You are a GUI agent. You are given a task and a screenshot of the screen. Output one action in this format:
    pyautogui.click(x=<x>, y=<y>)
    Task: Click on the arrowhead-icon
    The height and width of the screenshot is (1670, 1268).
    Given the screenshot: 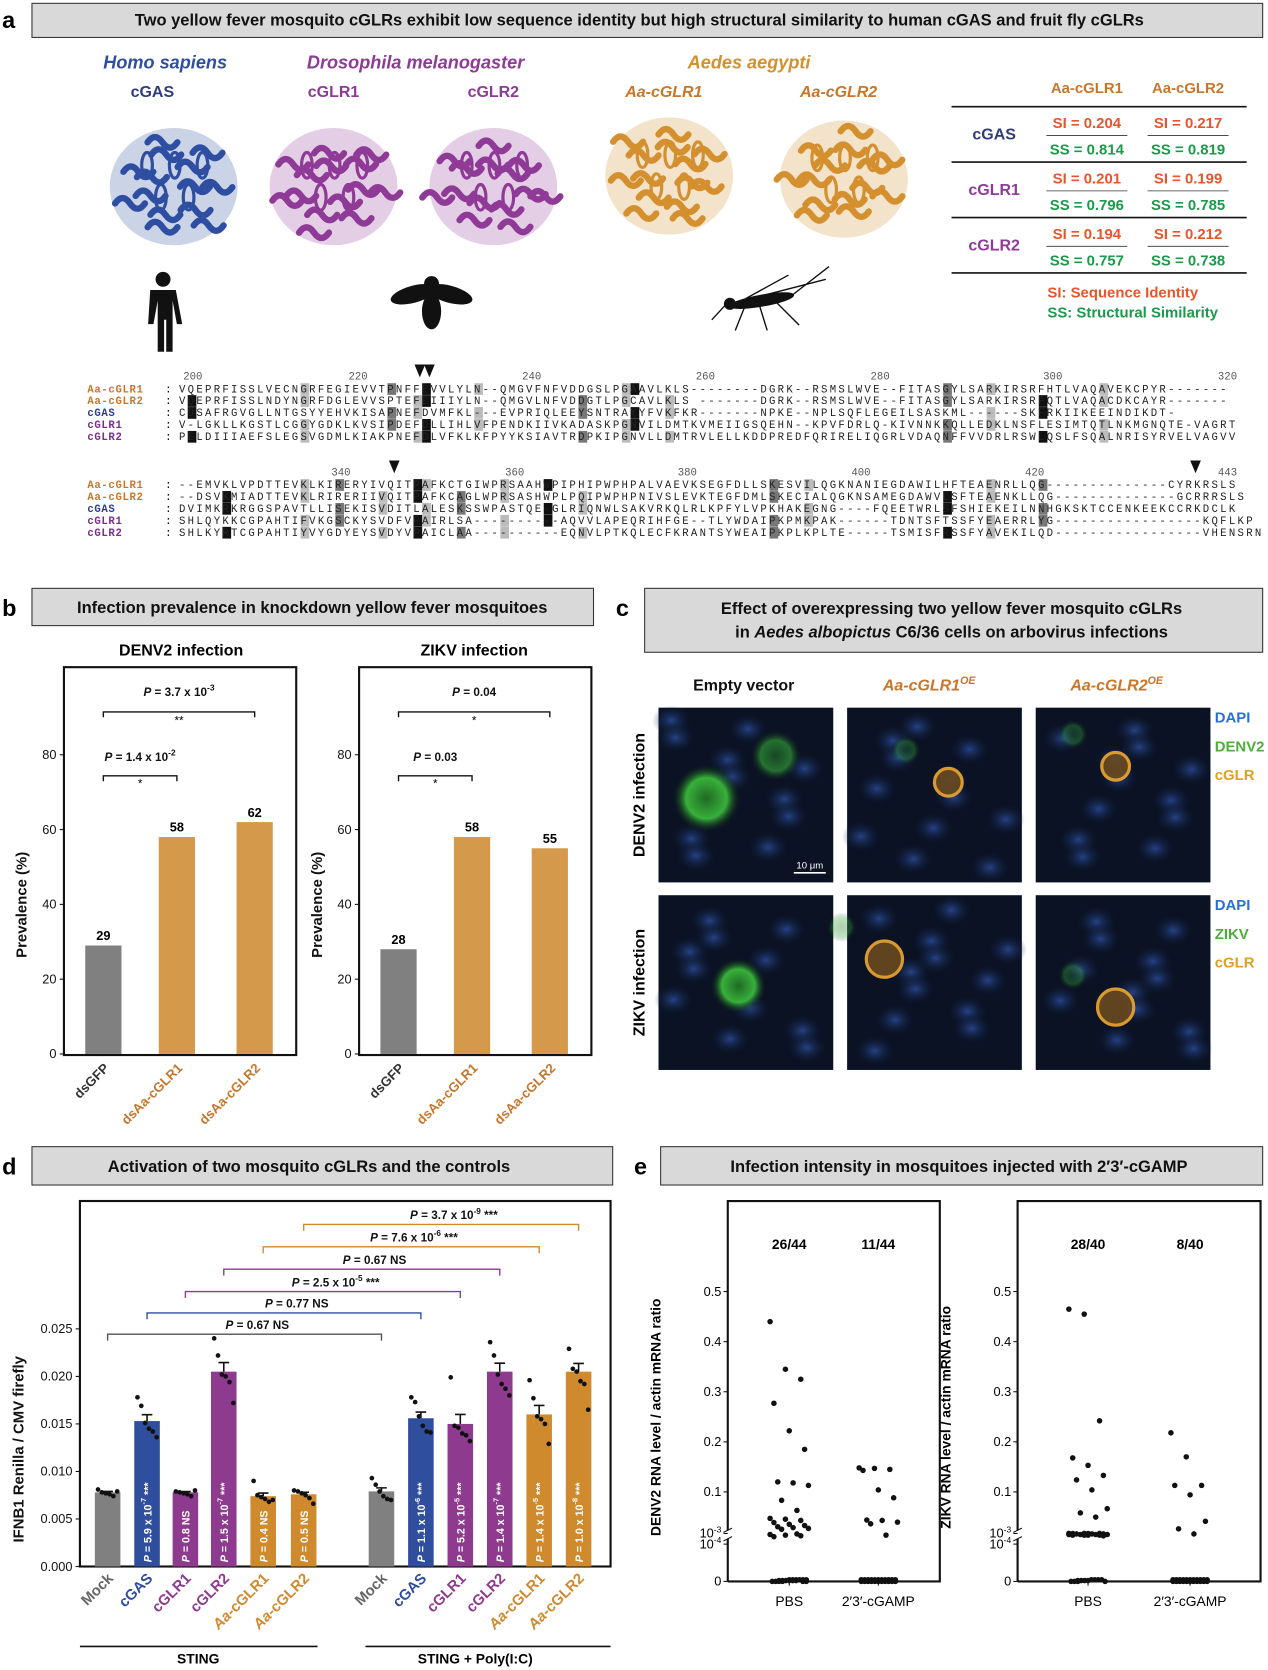 What is the action you would take?
    pyautogui.click(x=1195, y=467)
    